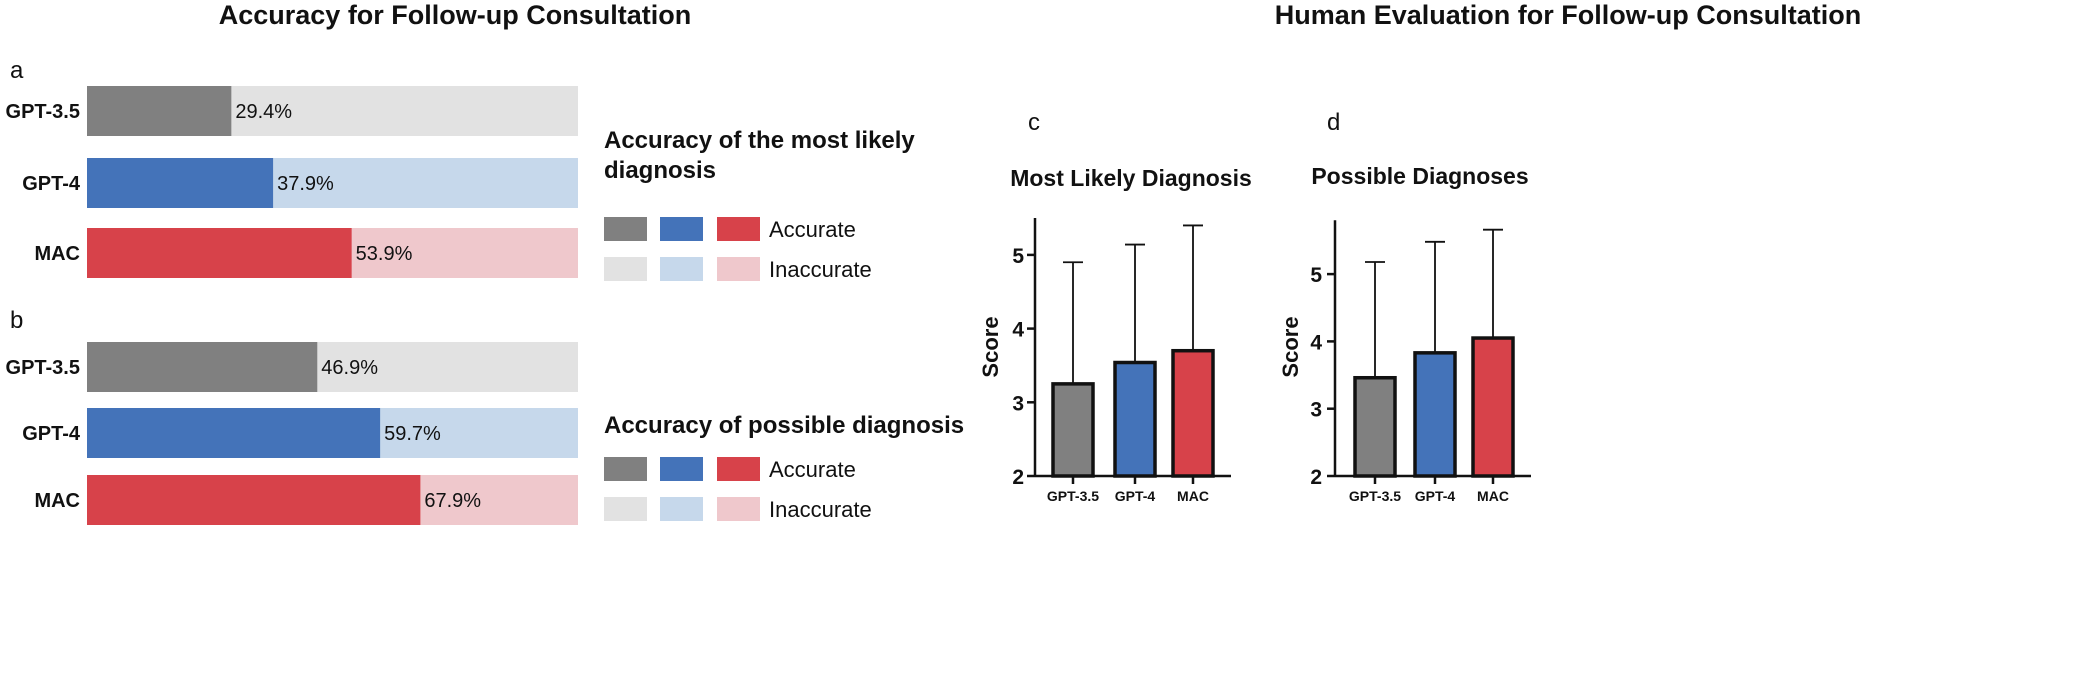  What do you see at coordinates (263, 112) in the screenshot?
I see `value-label-a-0: 29.4%` at bounding box center [263, 112].